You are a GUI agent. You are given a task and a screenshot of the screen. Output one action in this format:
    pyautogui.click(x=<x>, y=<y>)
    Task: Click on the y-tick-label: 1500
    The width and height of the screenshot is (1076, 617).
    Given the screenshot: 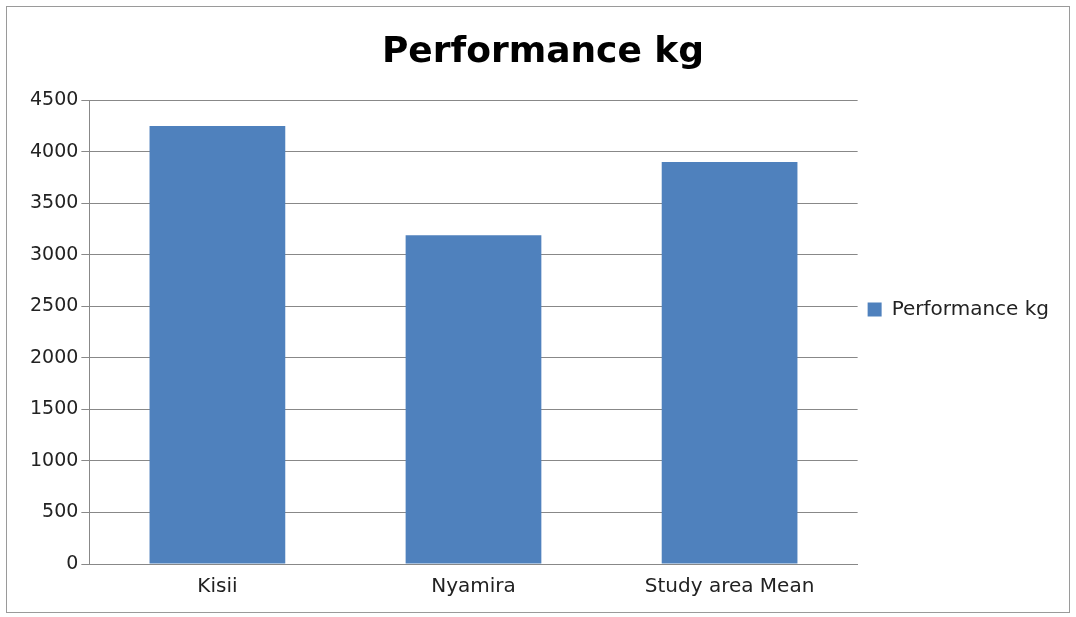 What is the action you would take?
    pyautogui.click(x=54, y=407)
    